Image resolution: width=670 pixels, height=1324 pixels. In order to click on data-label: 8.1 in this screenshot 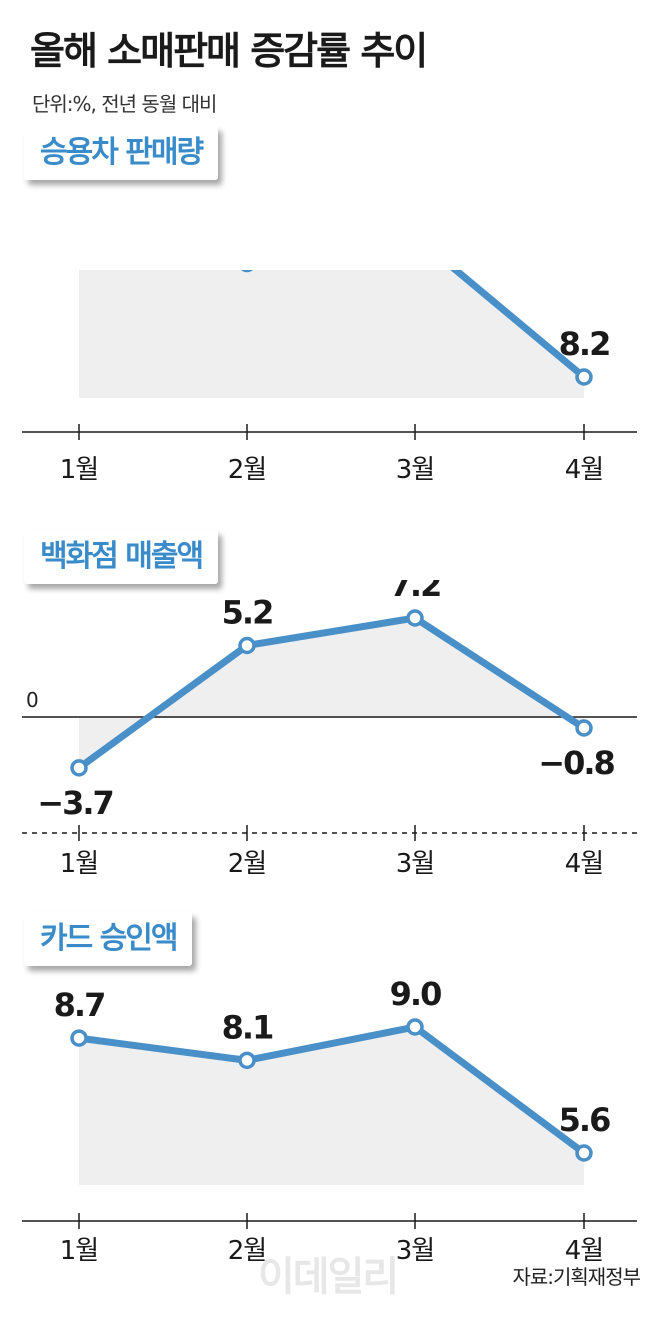, I will do `click(247, 1027)`.